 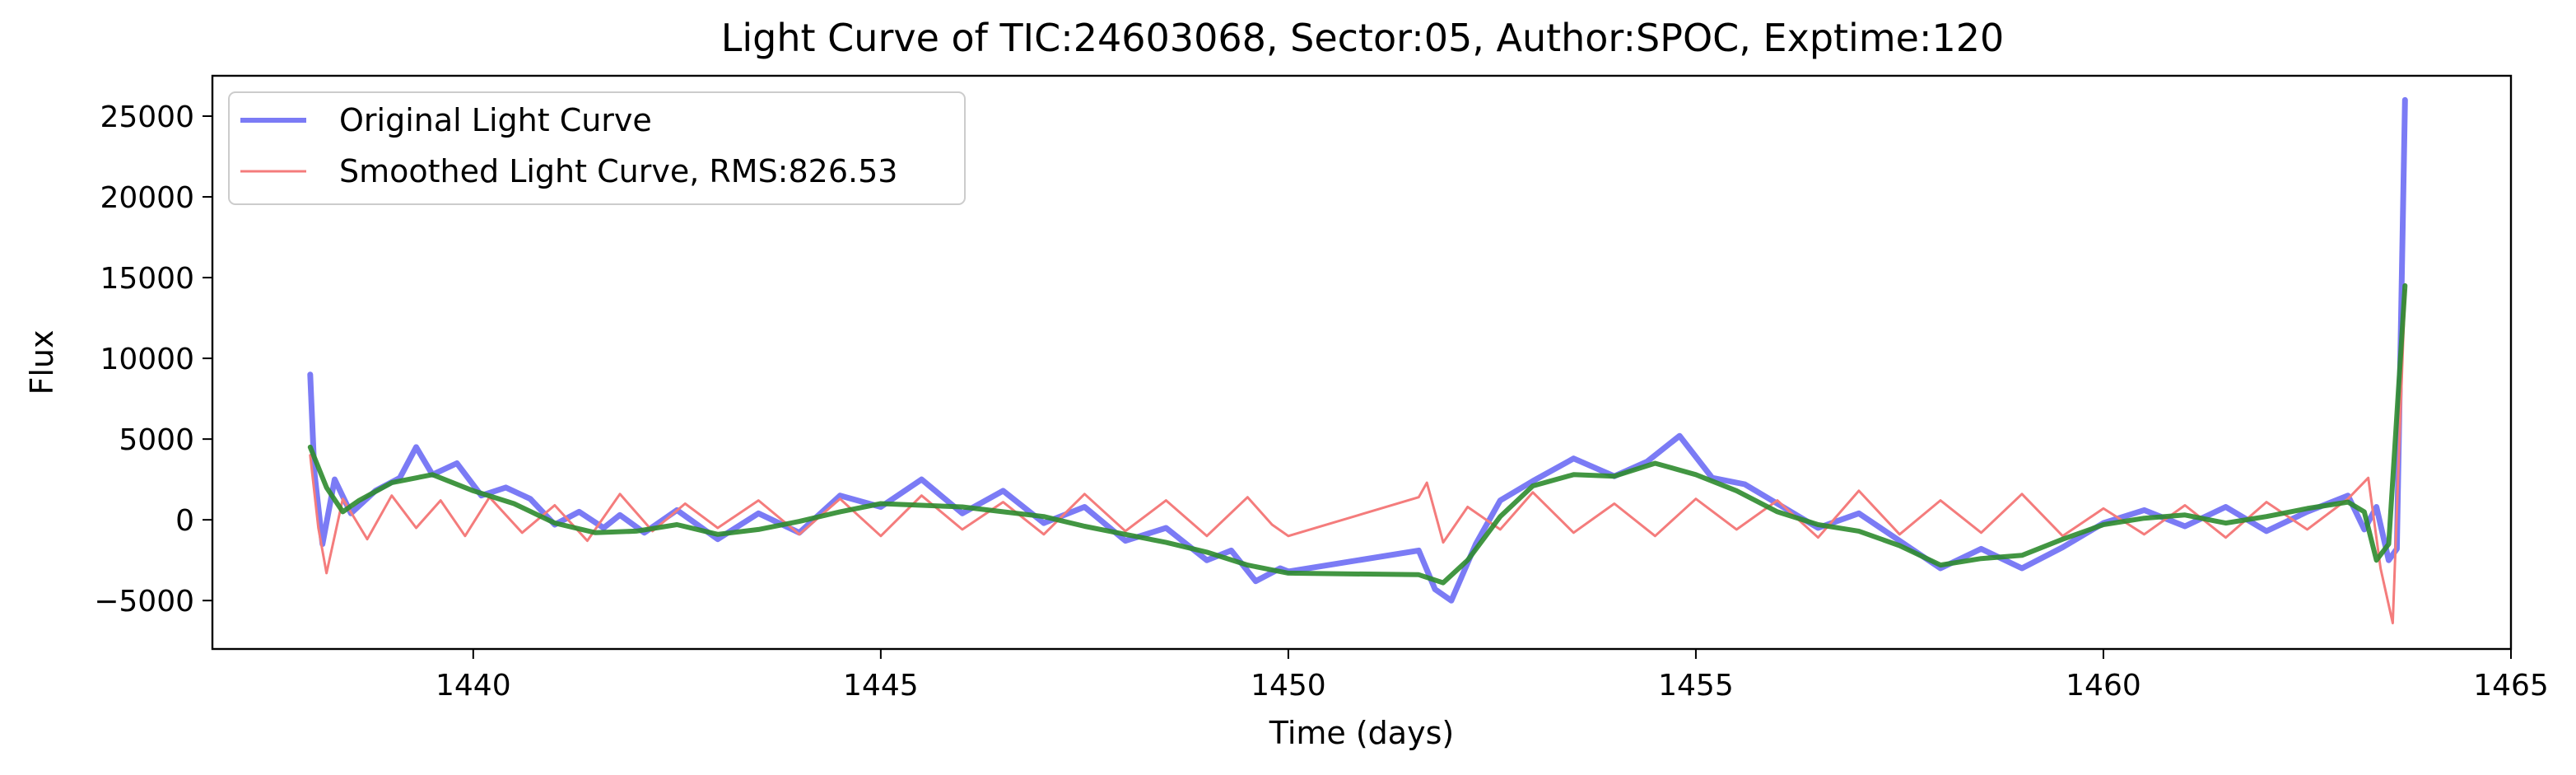 What do you see at coordinates (147, 359) in the screenshot?
I see `y-tick-label: 10000` at bounding box center [147, 359].